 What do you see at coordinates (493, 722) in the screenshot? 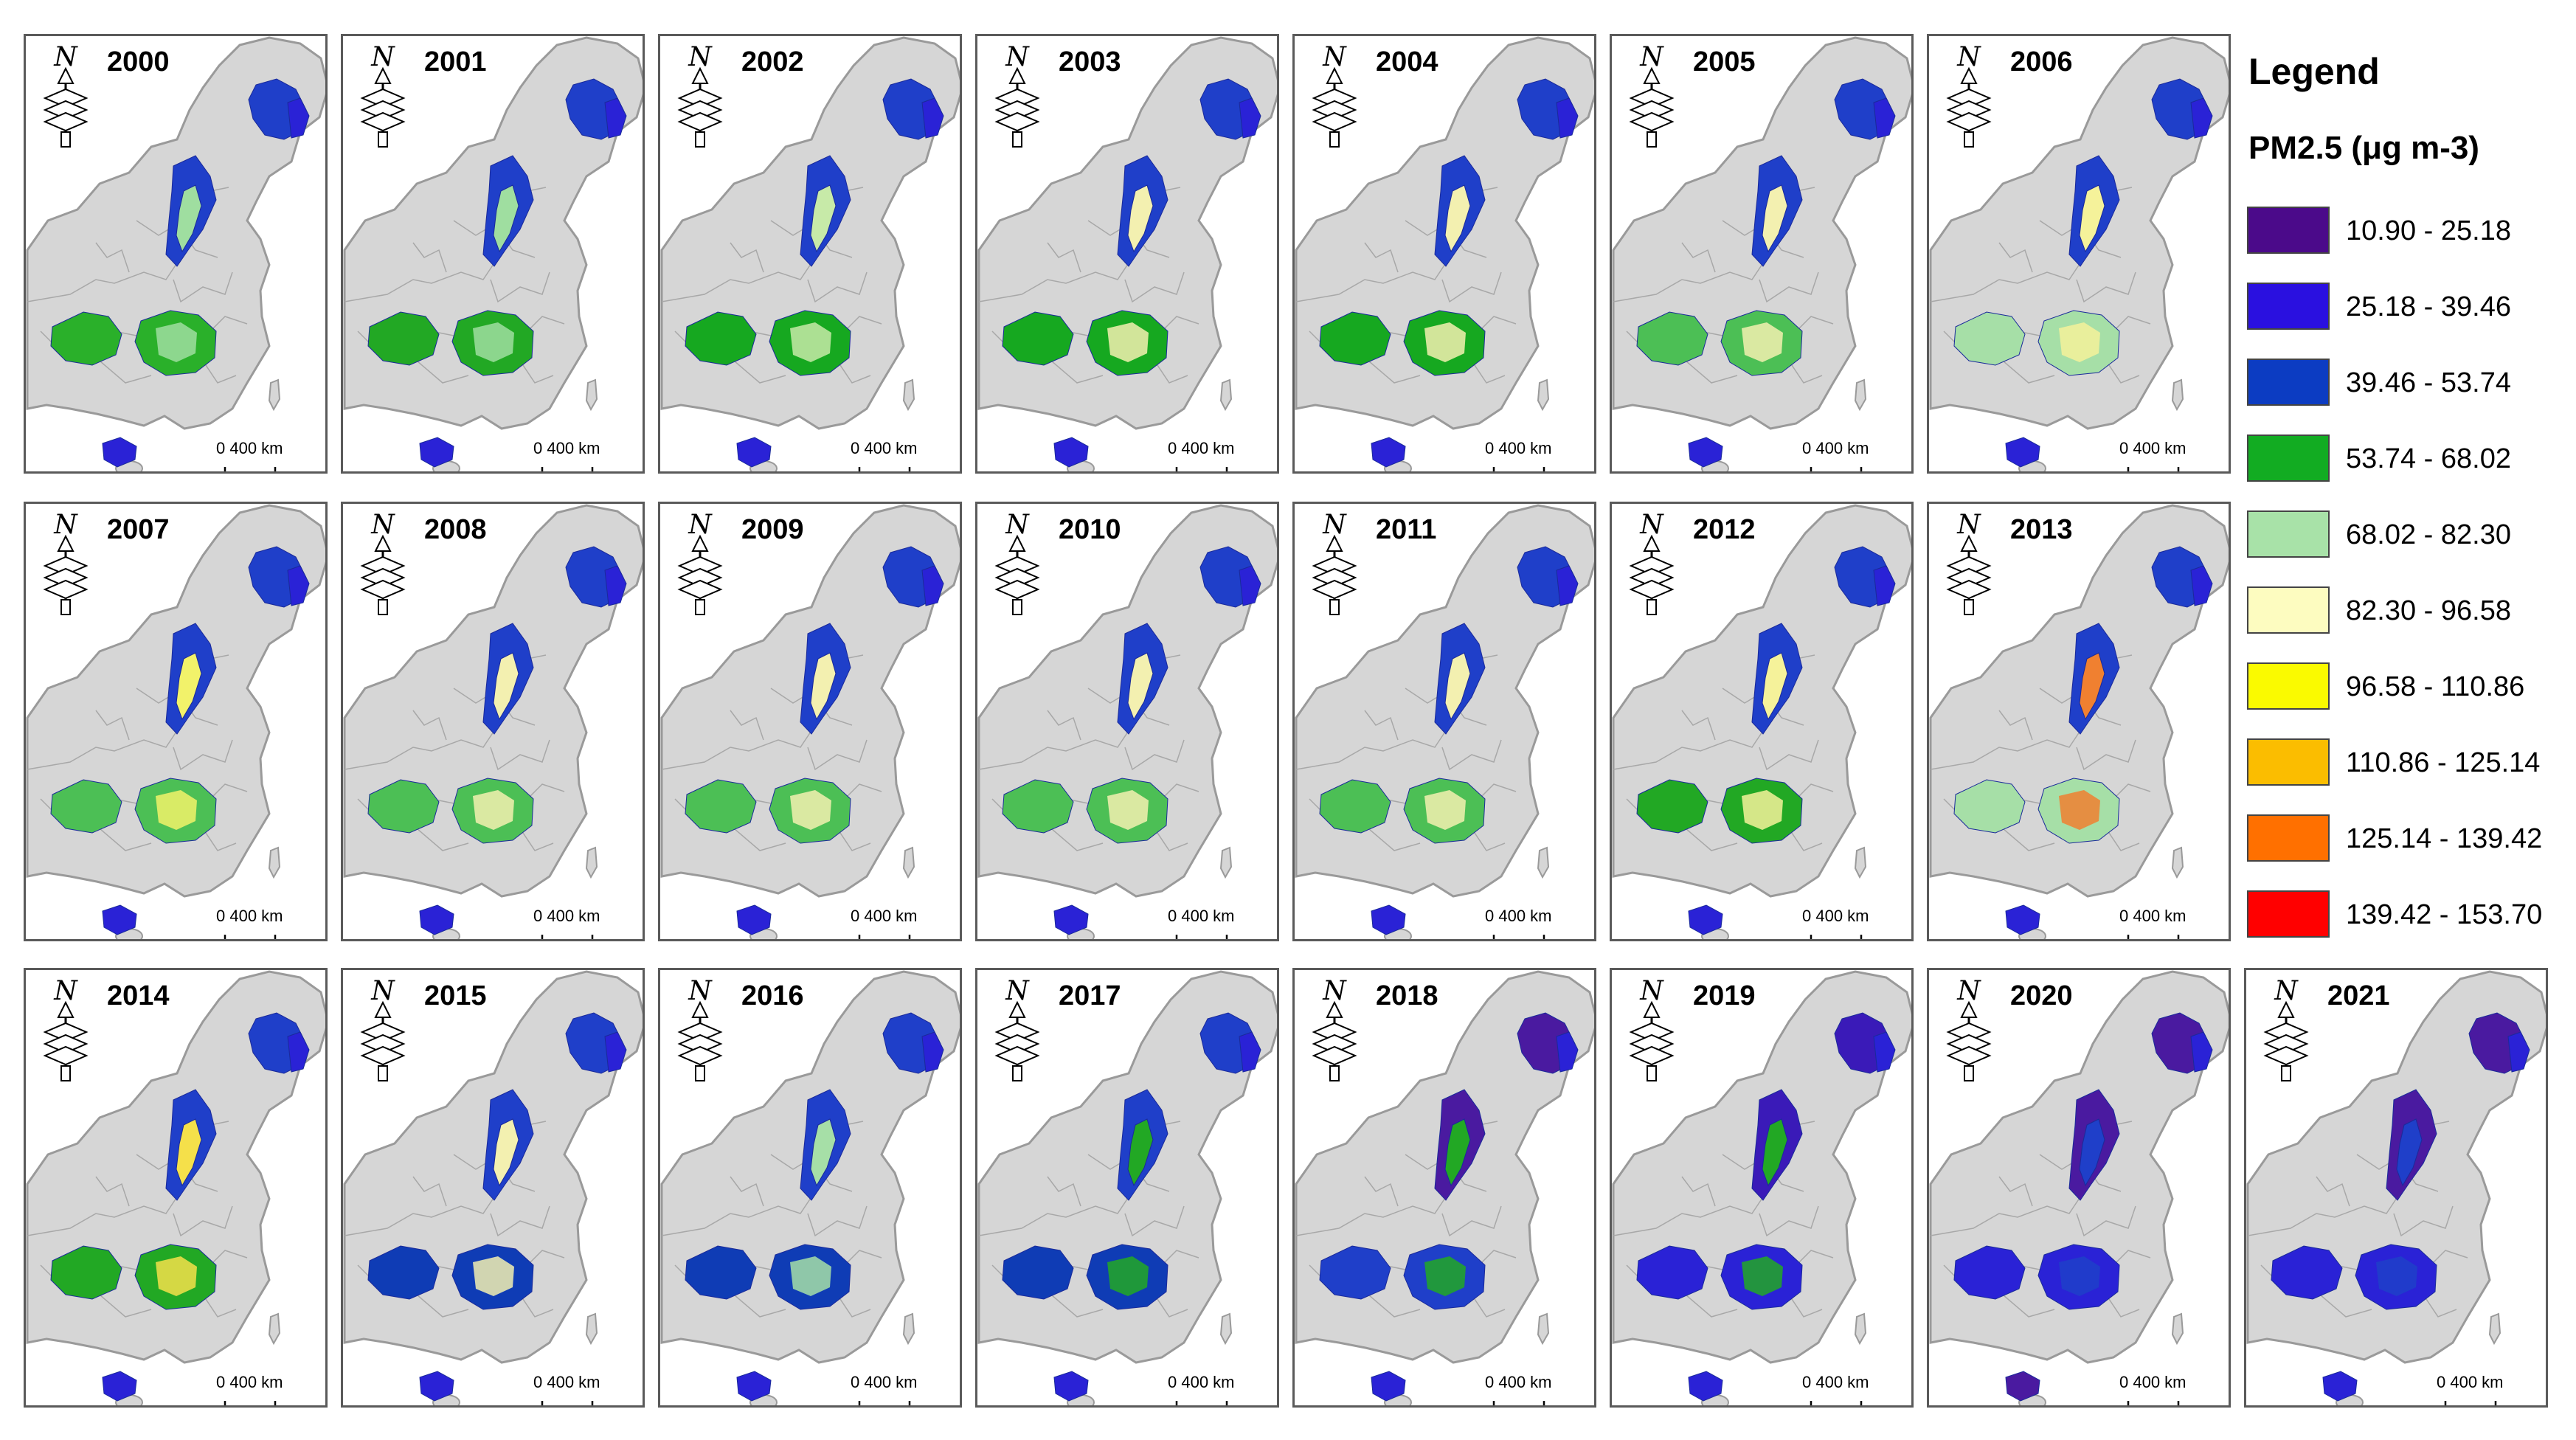
I see `map-panel-2008: N 2008 0 400 km` at bounding box center [493, 722].